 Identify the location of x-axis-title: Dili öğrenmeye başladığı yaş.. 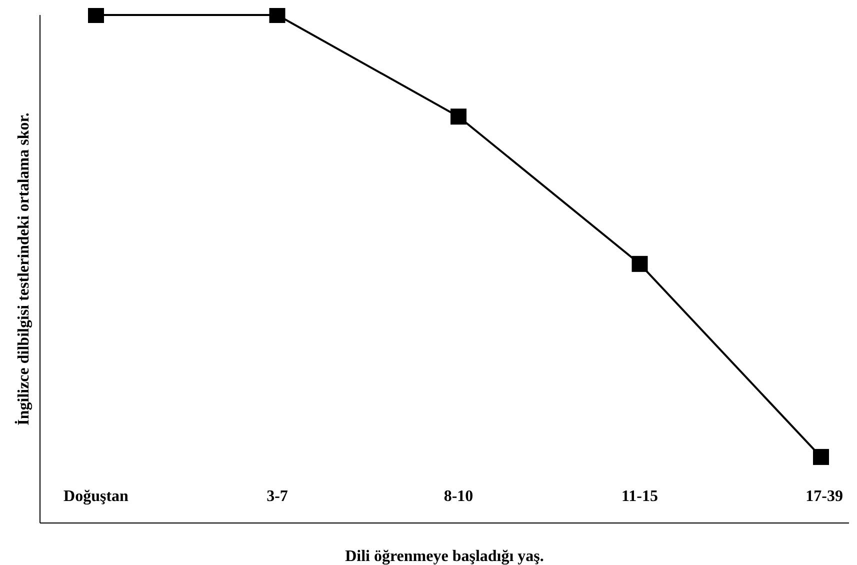
(444, 556).